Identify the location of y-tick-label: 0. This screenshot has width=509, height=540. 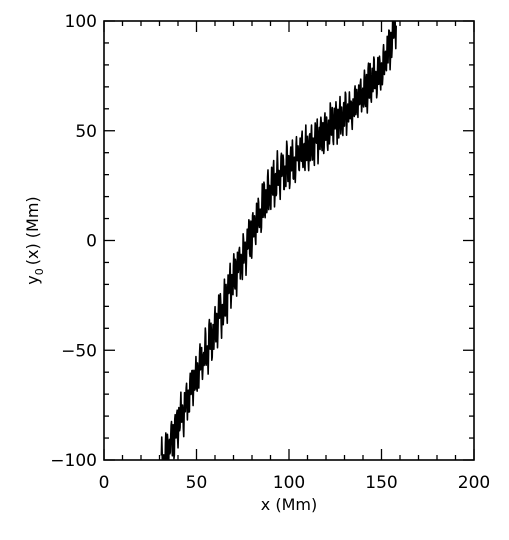
(91, 242).